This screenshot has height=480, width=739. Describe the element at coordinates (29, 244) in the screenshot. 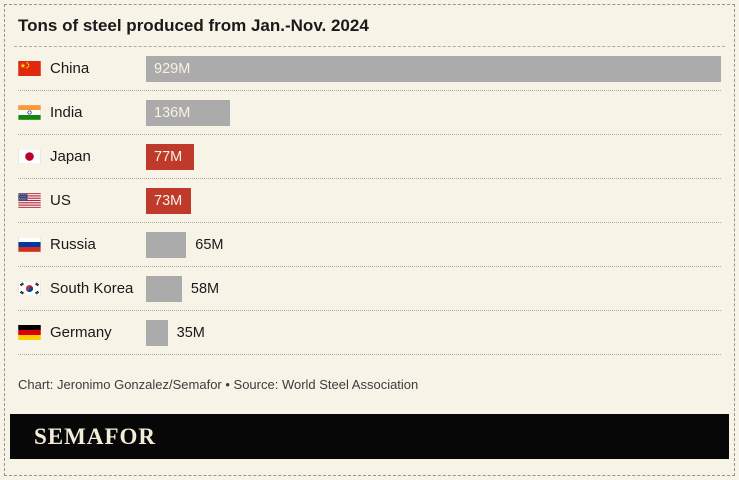

I see `flag-russia-icon` at that location.